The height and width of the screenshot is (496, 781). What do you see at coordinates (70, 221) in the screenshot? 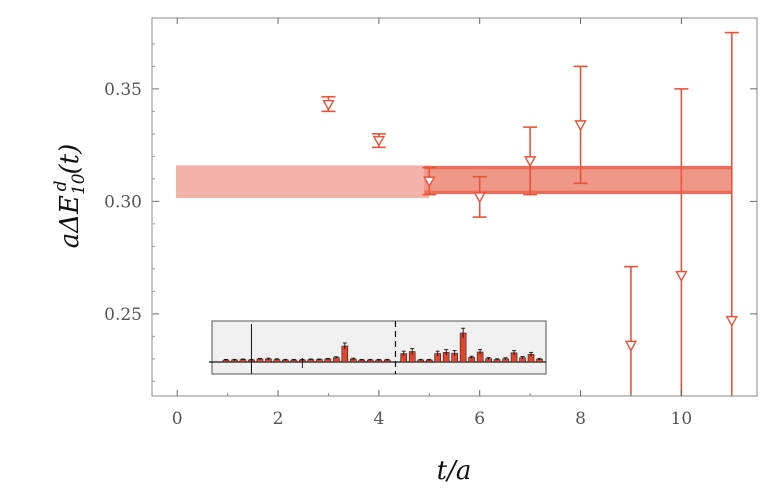
I see `y-axis-label-main: aΔE` at bounding box center [70, 221].